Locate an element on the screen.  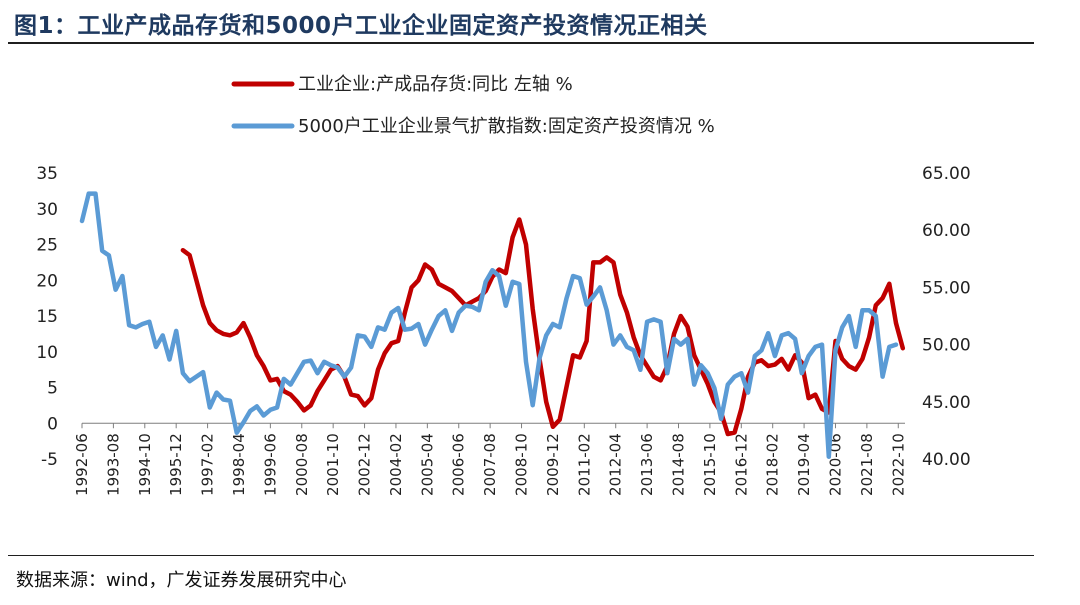
right-axis-tick-label: 65.00 is located at coordinates (946, 174).